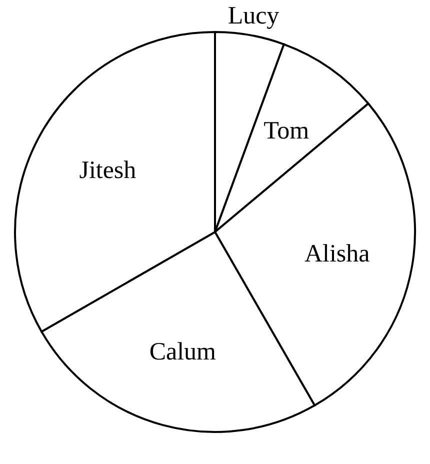  I want to click on slice-label: Lucy, so click(254, 16).